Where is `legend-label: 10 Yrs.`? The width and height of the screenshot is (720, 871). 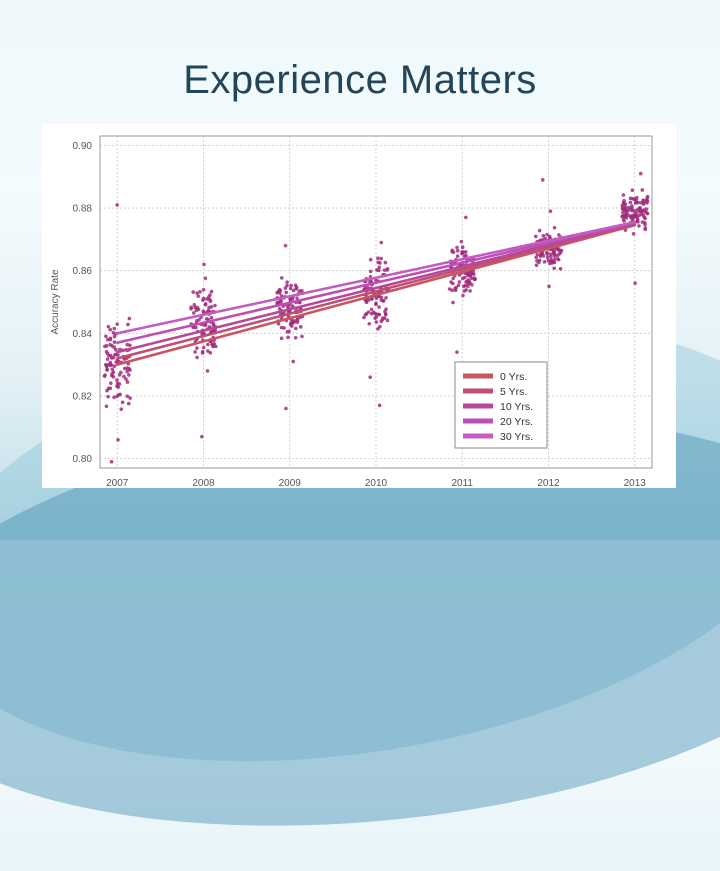
legend-label: 10 Yrs. is located at coordinates (516, 407).